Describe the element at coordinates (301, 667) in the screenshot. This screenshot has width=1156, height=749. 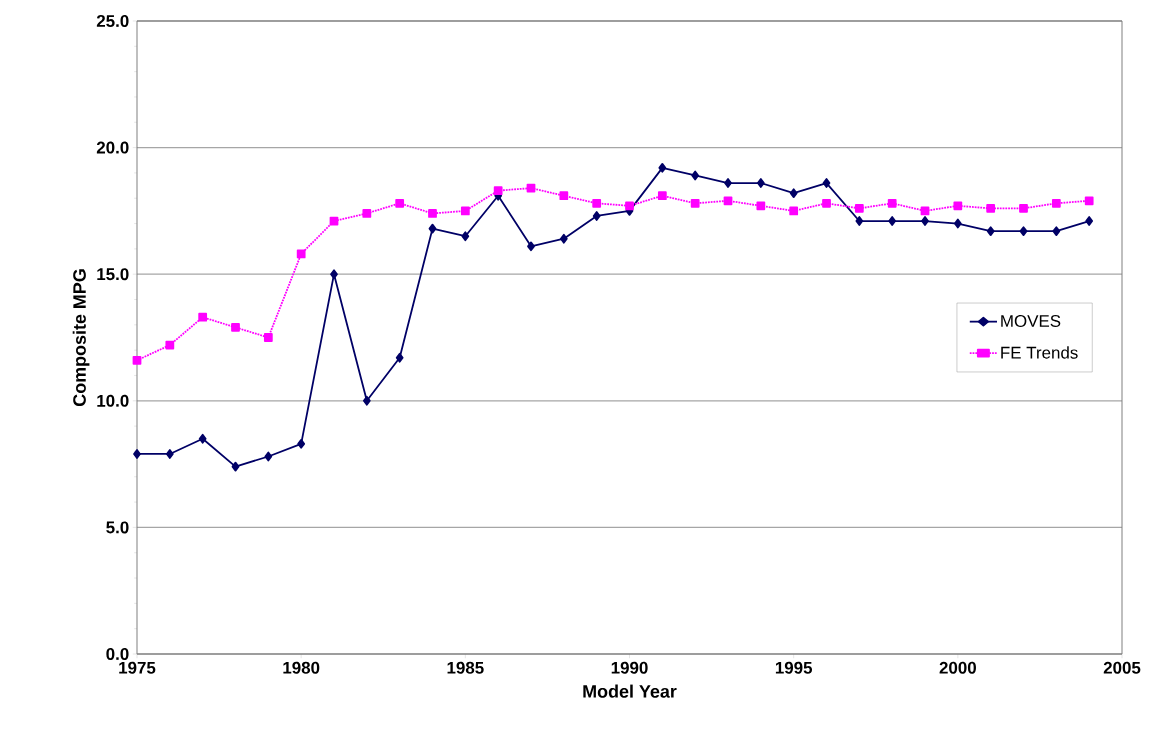
I see `x-tick-label: 1980` at that location.